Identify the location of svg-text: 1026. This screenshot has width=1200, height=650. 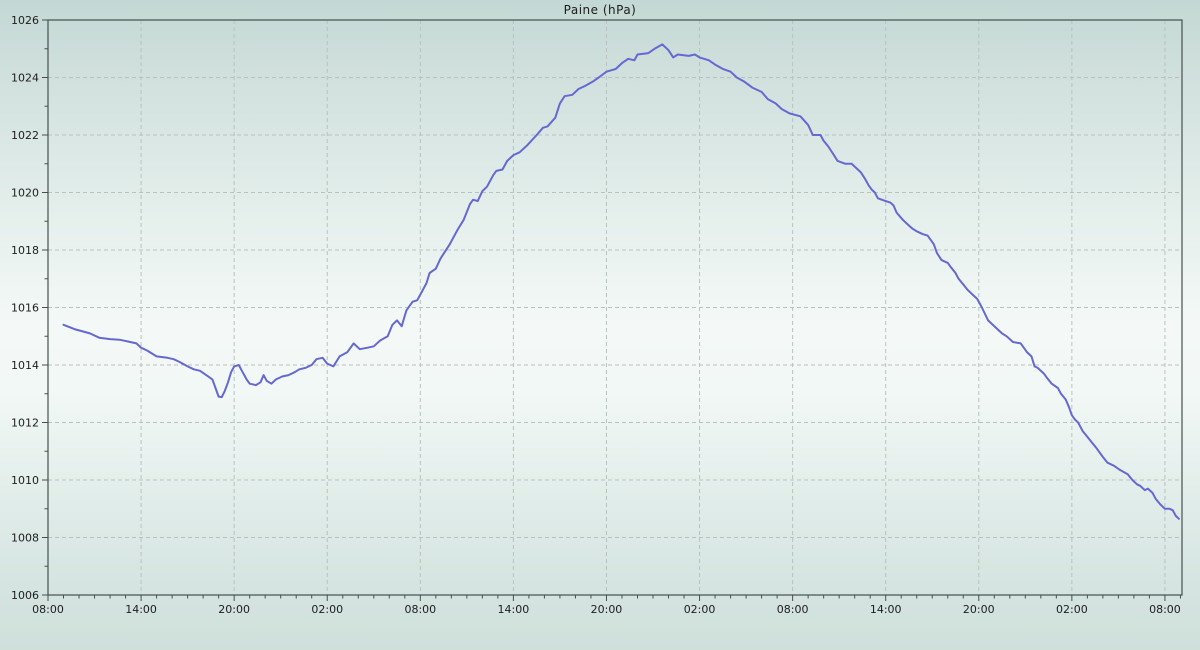
(25, 20).